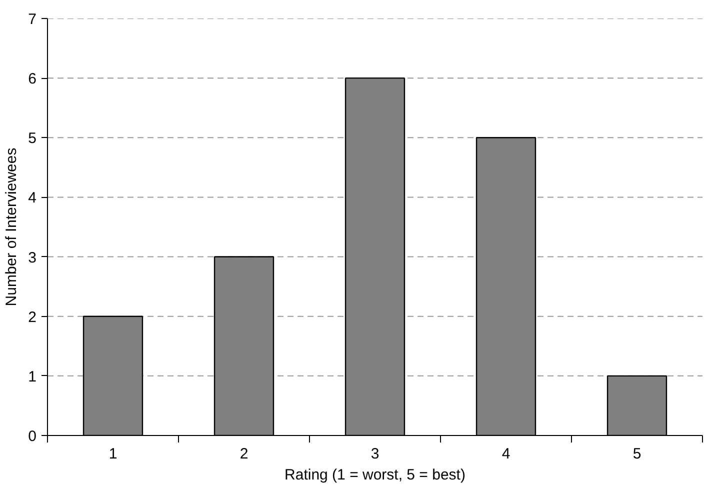 Image resolution: width=712 pixels, height=486 pixels. I want to click on x-tick-label: 5, so click(637, 454).